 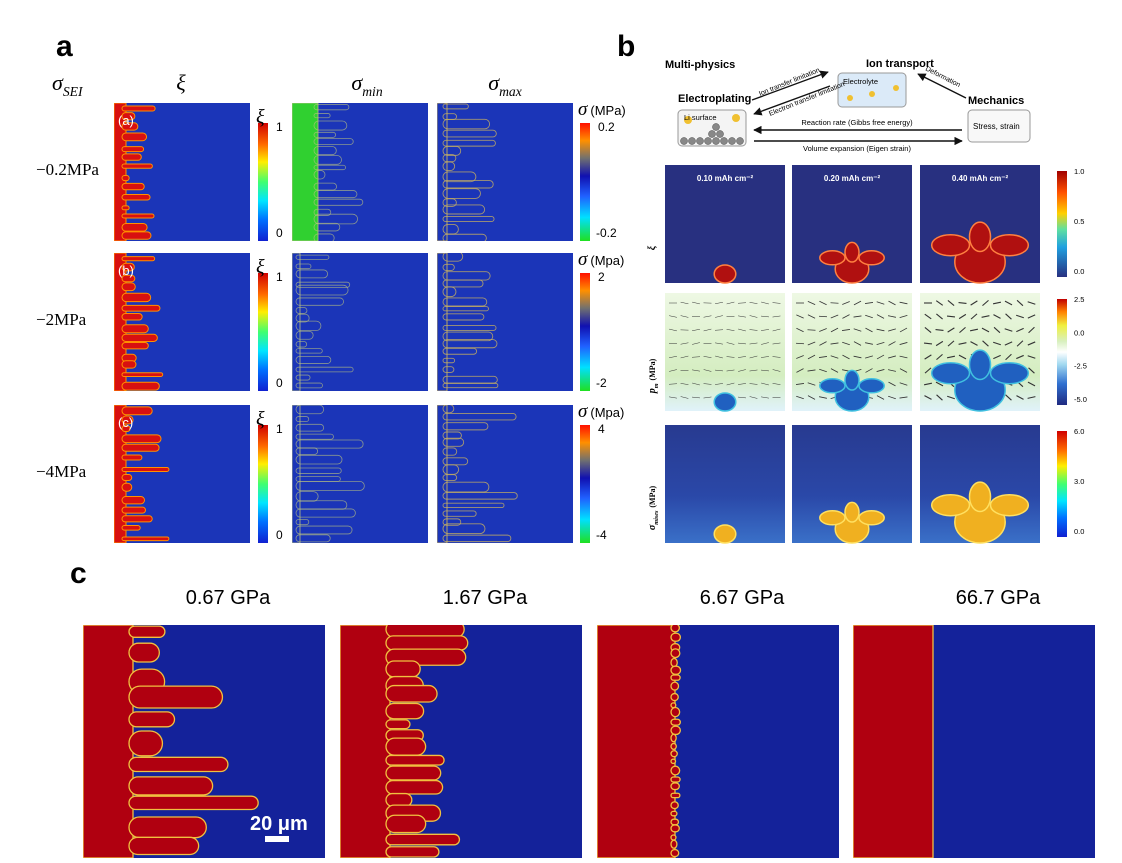 I want to click on ion, so click(x=736, y=118).